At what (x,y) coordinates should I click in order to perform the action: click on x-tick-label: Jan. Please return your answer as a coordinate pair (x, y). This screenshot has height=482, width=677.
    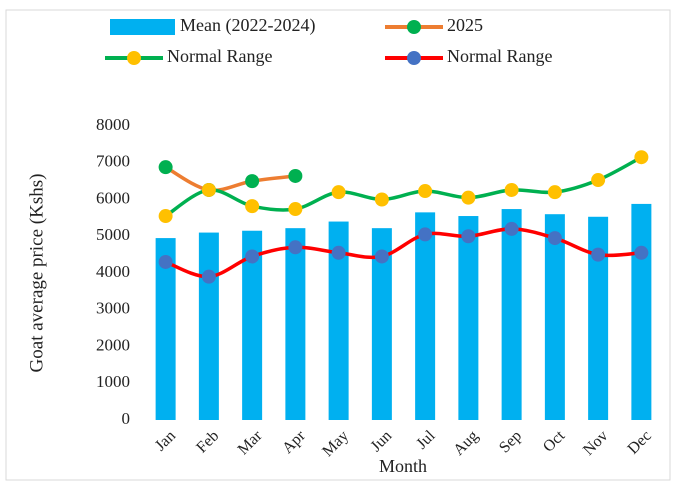
    Looking at the image, I should click on (165, 440).